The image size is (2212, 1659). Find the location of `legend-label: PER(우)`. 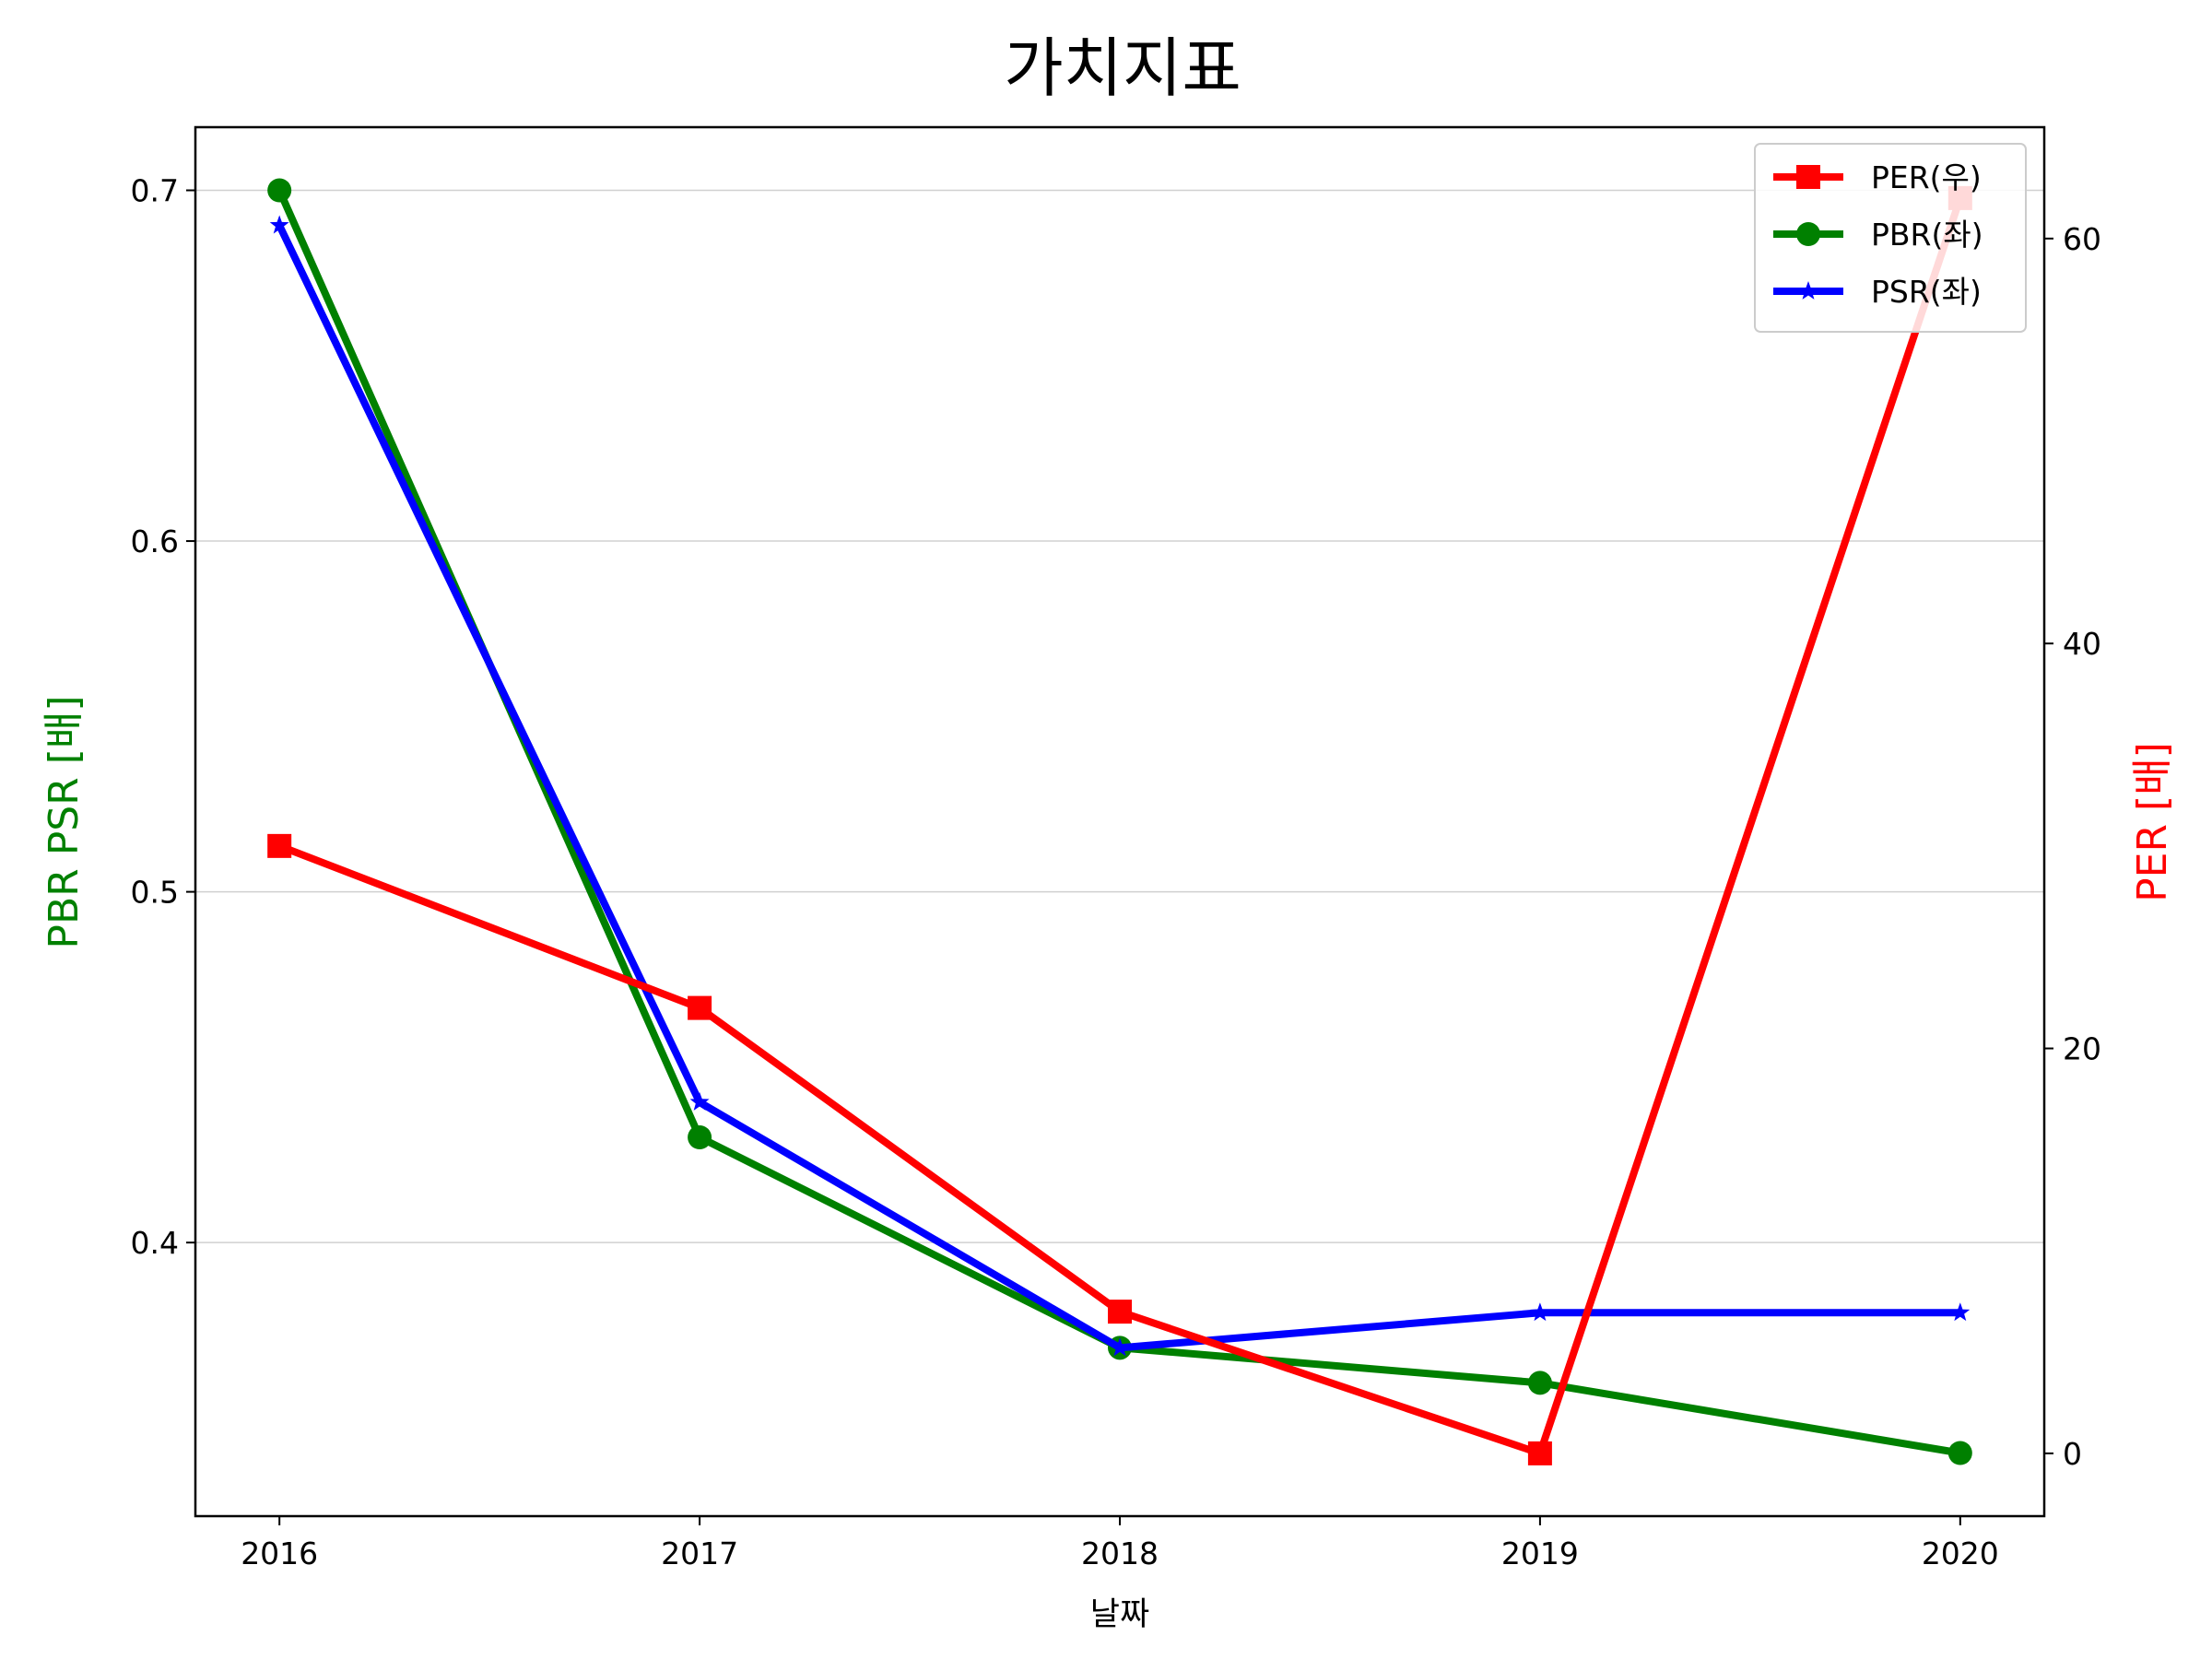

legend-label: PER(우) is located at coordinates (1926, 177).